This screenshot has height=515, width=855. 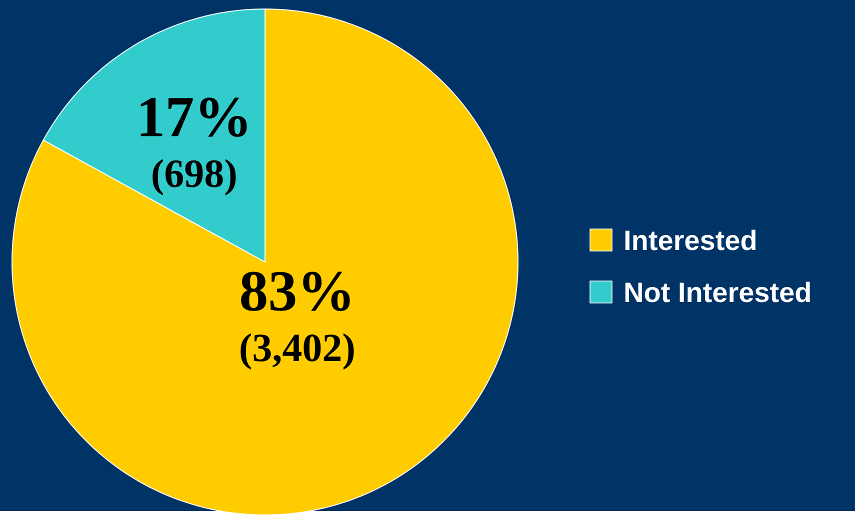 I want to click on legend-label: Interested, so click(x=690, y=239).